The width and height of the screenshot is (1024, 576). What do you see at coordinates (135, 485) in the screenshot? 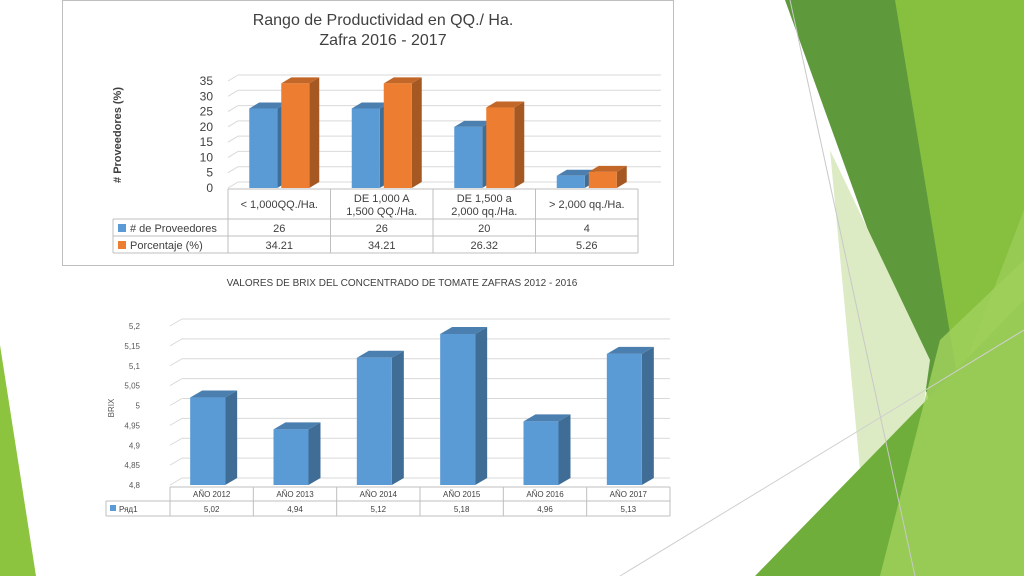
I see `chart2-y-tick-label: 4,8` at bounding box center [135, 485].